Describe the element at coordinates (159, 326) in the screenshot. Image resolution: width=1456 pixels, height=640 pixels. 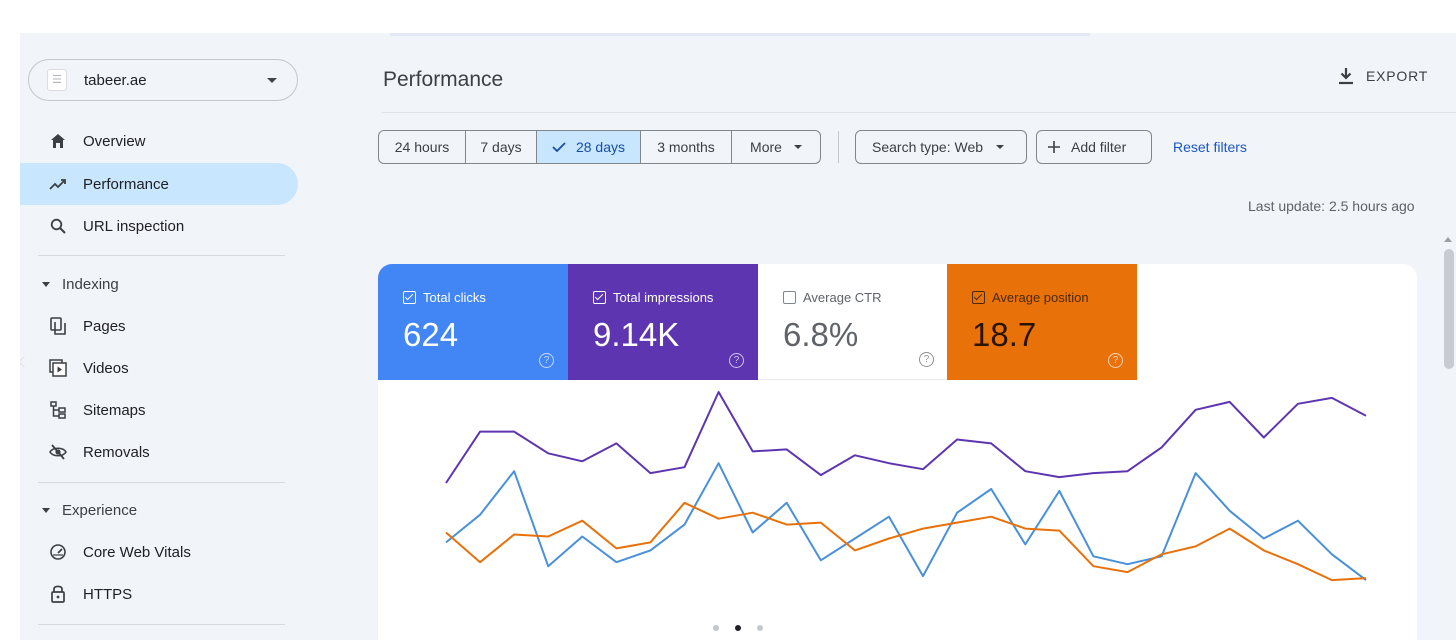
I see `sidebar-item-pages: Pages` at that location.